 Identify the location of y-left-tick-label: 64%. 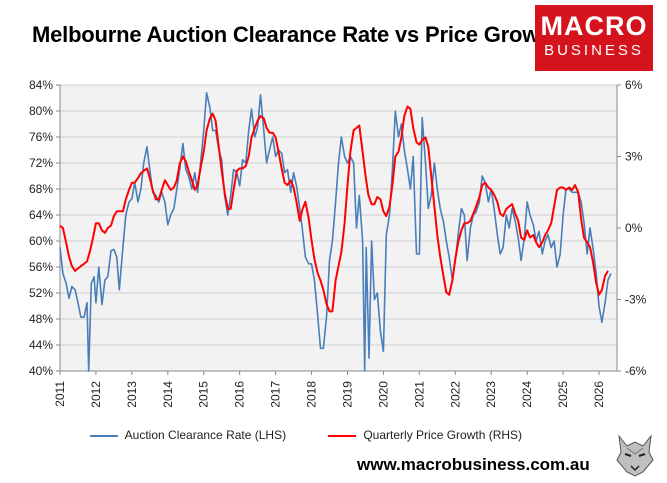
(41, 215).